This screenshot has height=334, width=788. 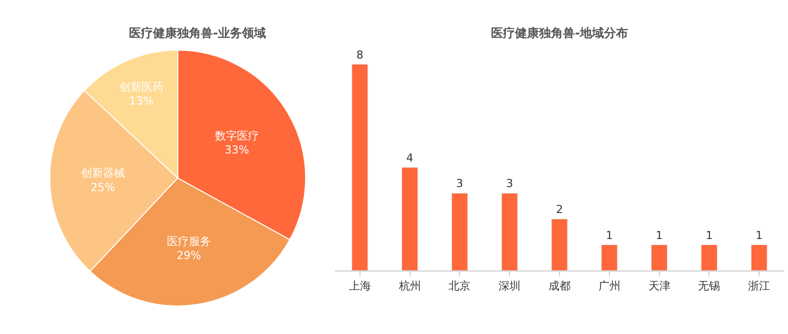 I want to click on x-tick-label: 北京, so click(x=459, y=286).